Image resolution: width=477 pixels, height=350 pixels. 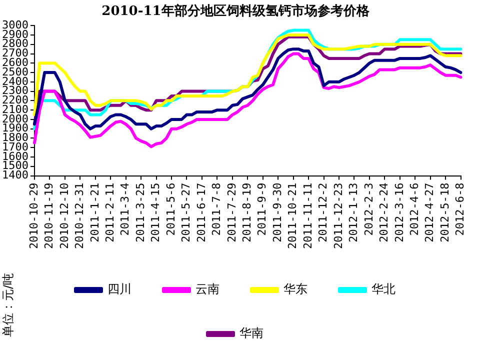 I want to click on chart-title: 2010-11年部分地区饲料级氢钙市场参考价格, so click(x=236, y=11).